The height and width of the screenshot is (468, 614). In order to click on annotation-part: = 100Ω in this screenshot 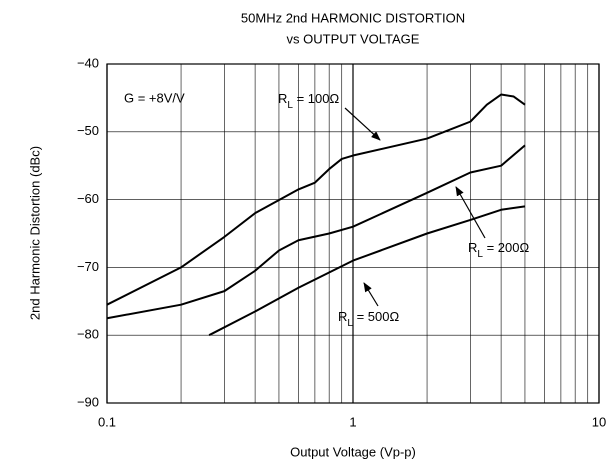, I will do `click(316, 98)`.